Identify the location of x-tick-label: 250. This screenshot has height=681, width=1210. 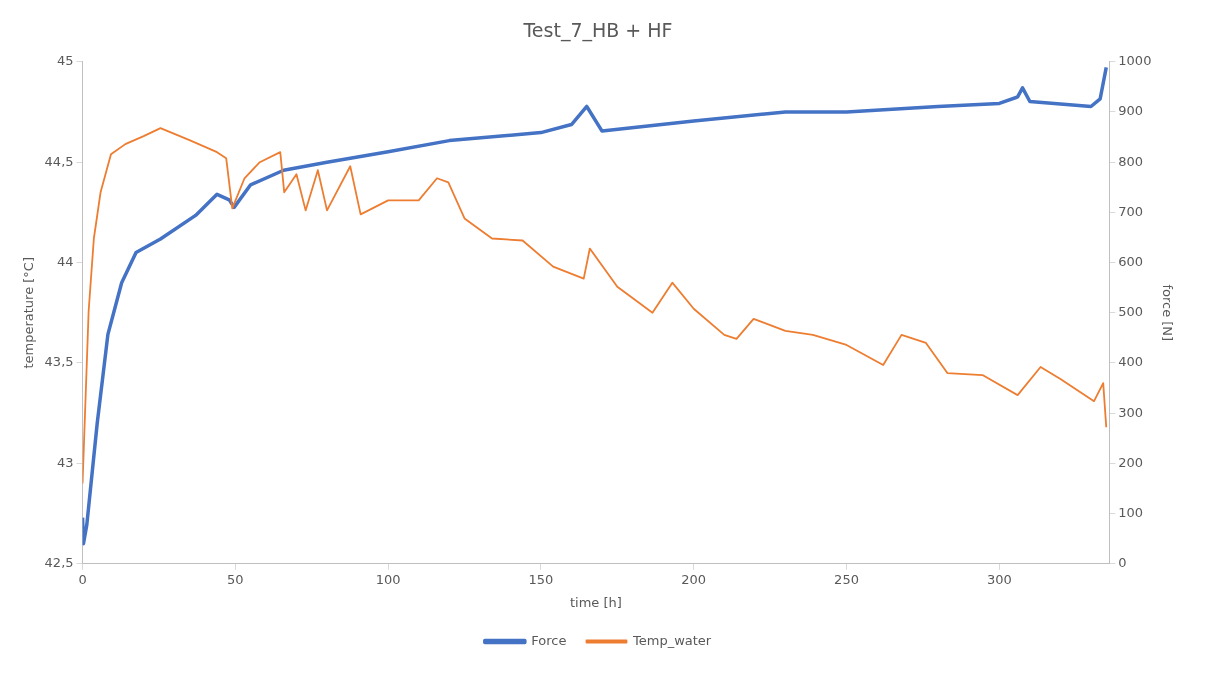
(846, 579).